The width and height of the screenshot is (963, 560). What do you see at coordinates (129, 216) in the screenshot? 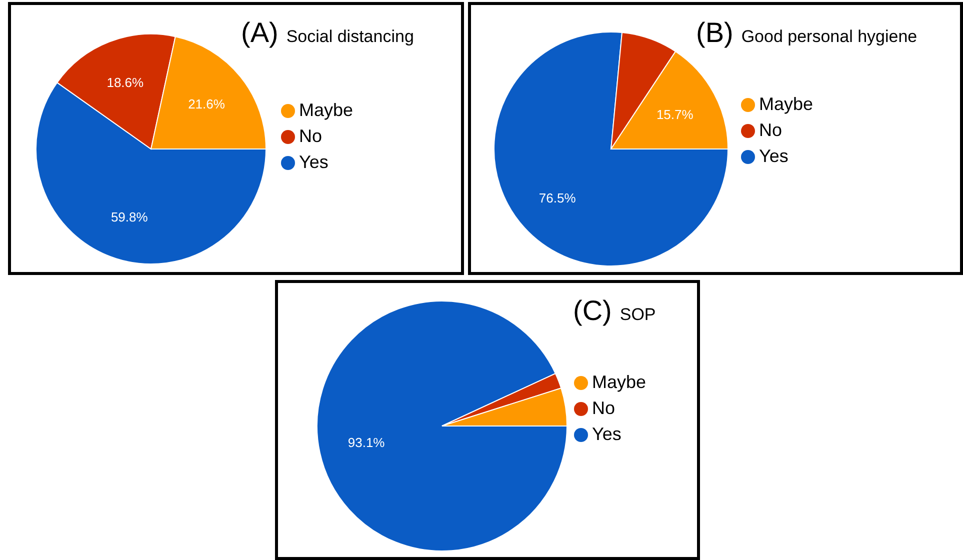
I see `data-label: 59.8%` at bounding box center [129, 216].